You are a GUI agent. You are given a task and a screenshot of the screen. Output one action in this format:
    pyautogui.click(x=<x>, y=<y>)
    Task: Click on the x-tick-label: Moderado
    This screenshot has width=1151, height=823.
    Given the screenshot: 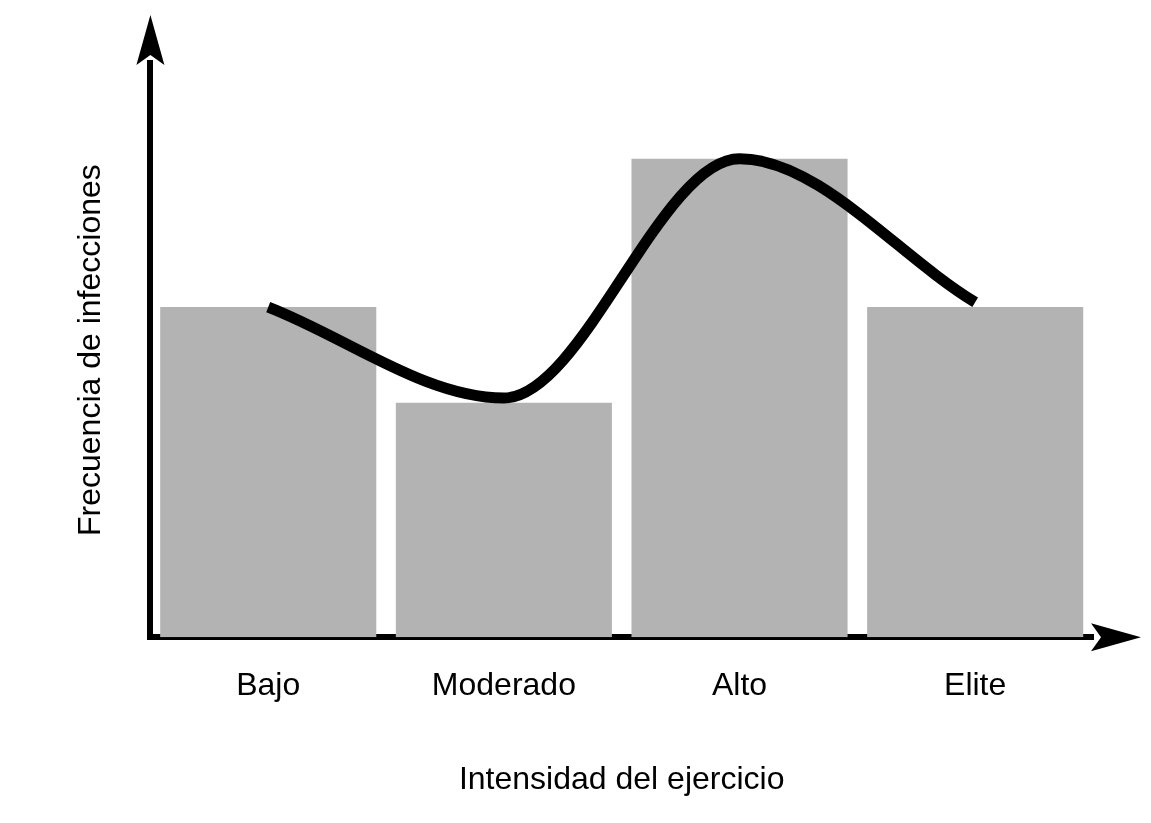 What is the action you would take?
    pyautogui.click(x=503, y=684)
    